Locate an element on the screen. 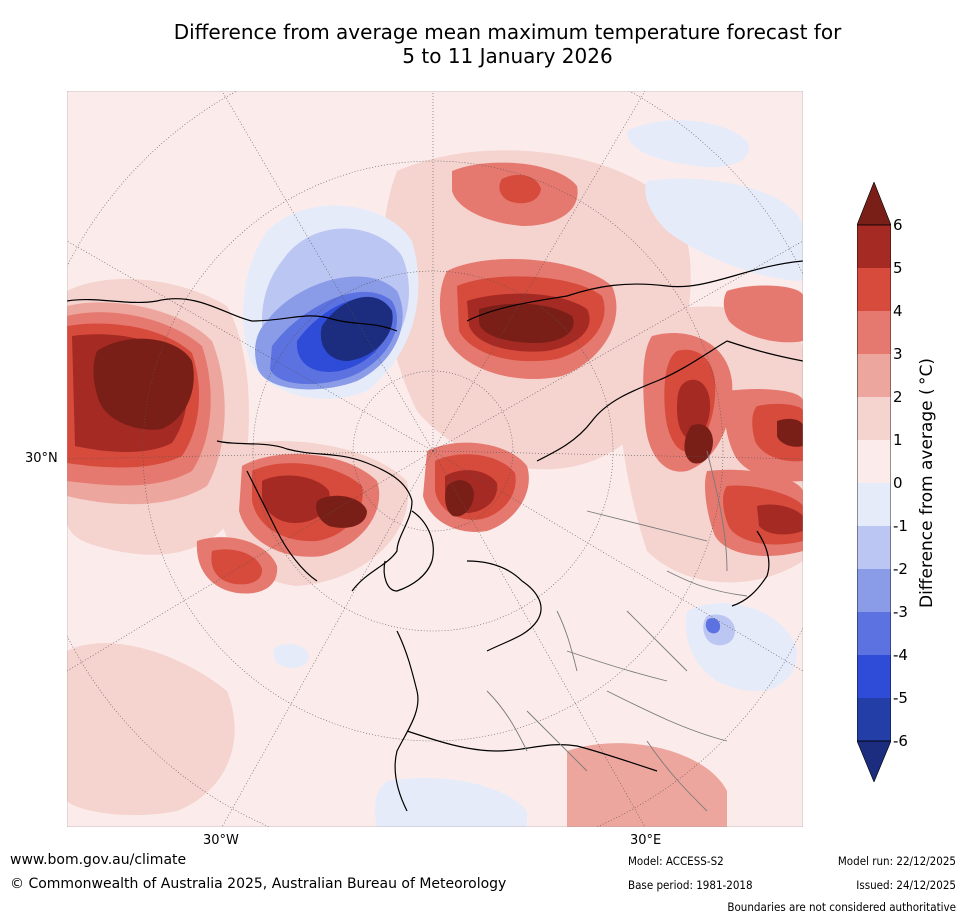 The height and width of the screenshot is (919, 965). warm-siberia-max is located at coordinates (698, 444).